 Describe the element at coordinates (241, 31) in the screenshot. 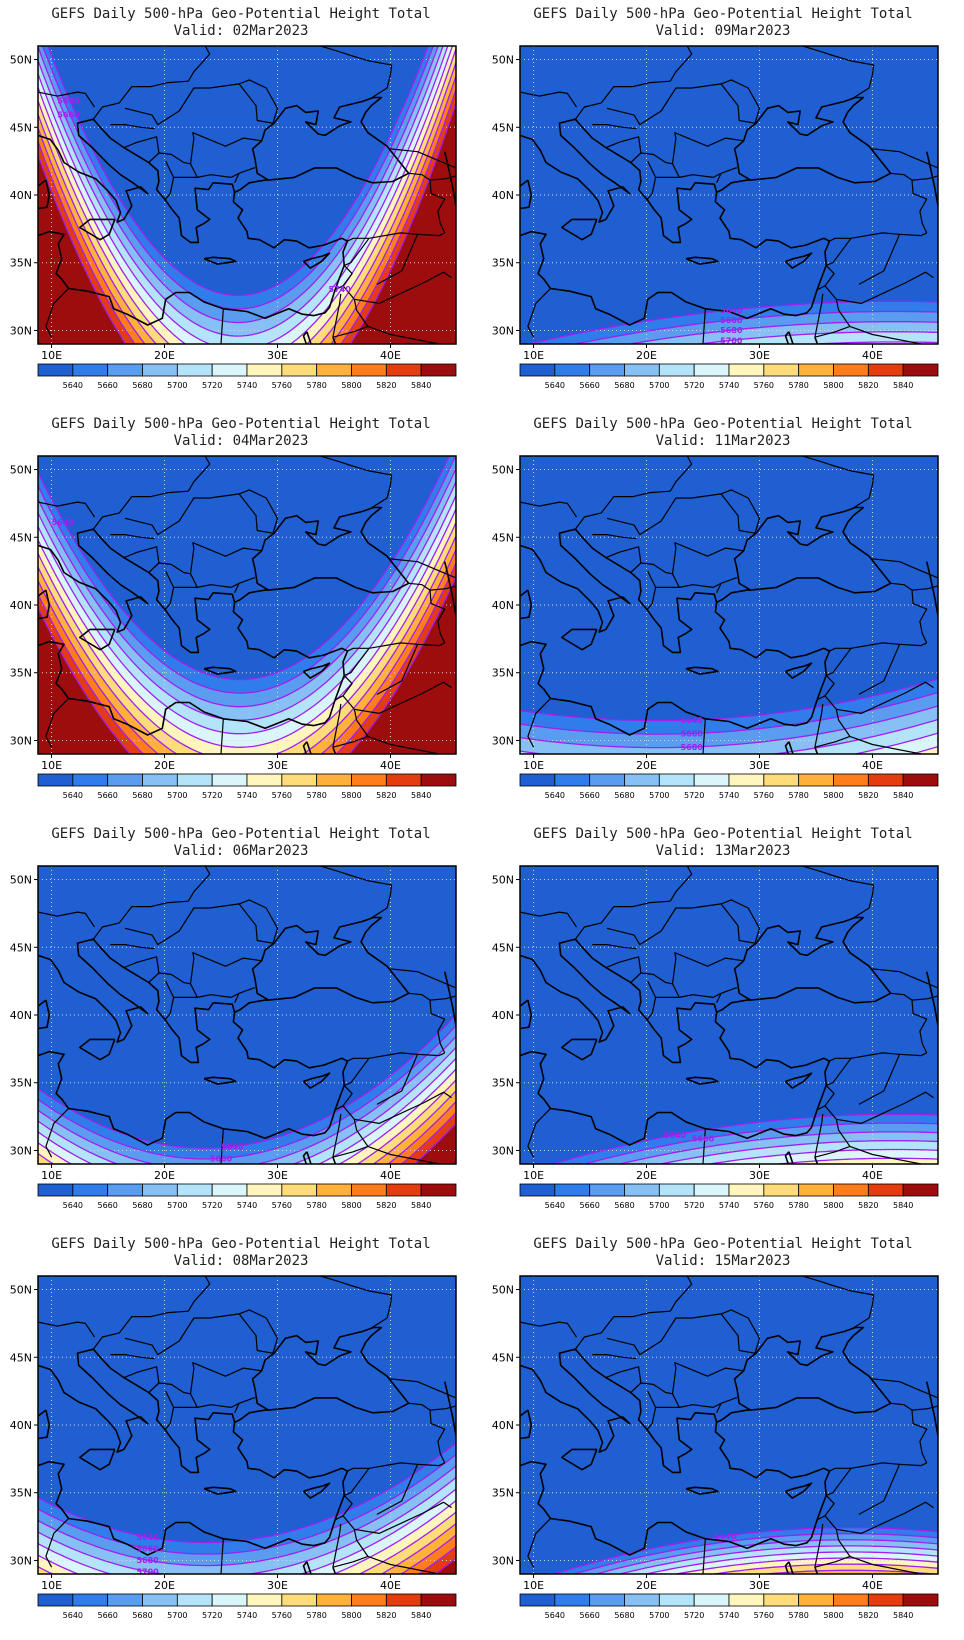

I see `panel-valid-date: Valid: 02Mar2023` at that location.